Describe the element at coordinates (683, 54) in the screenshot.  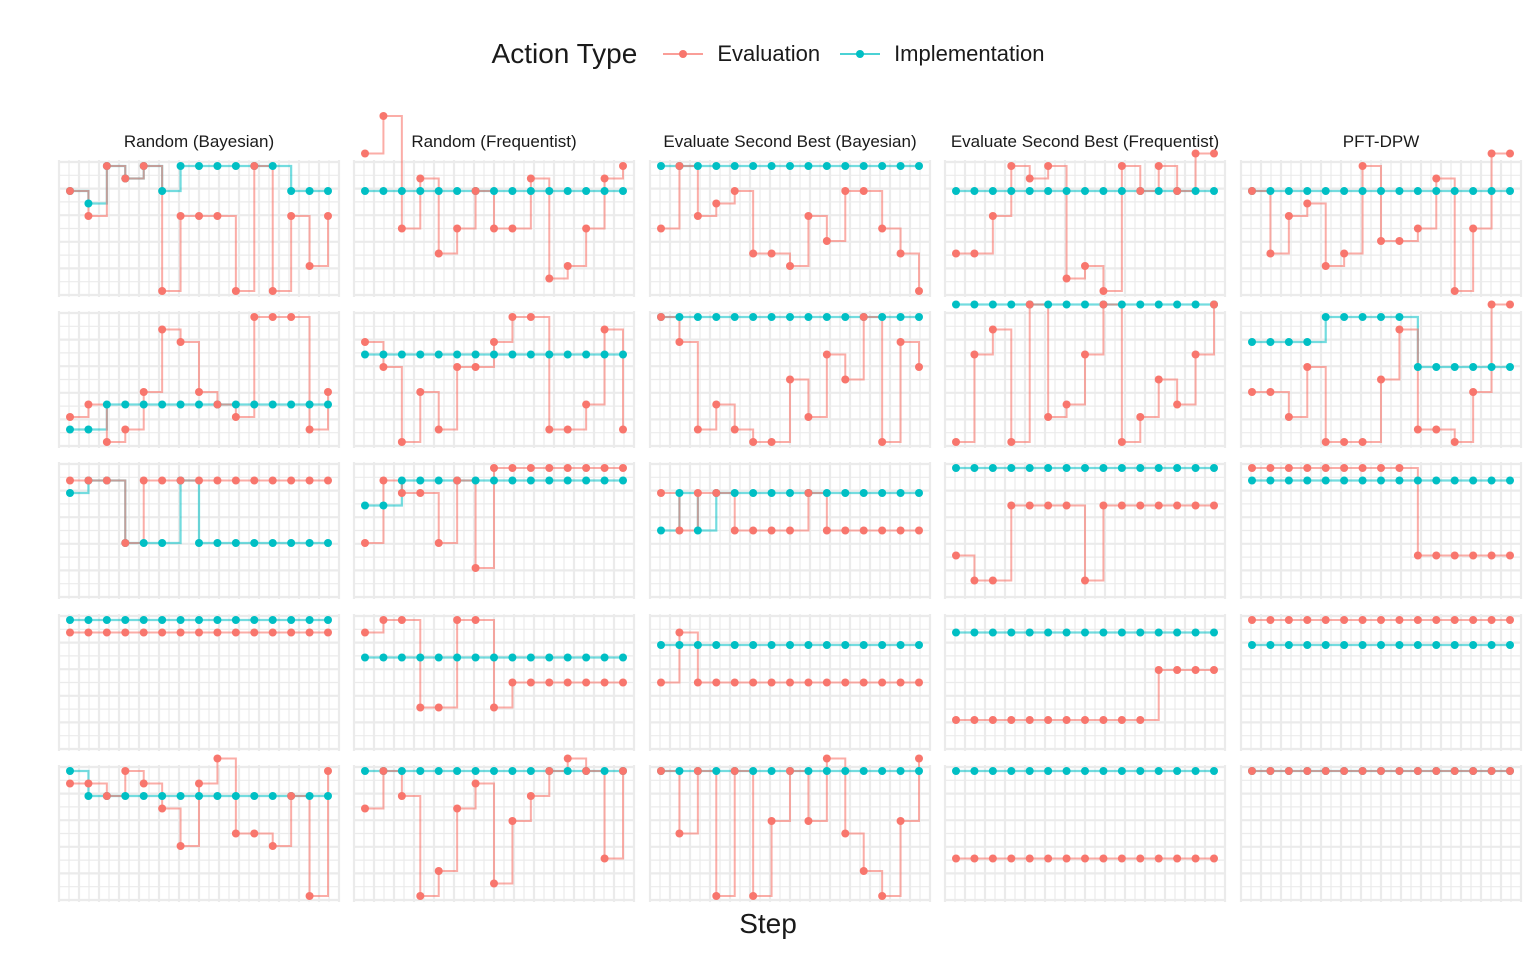
I see `legend-key-evaluation` at that location.